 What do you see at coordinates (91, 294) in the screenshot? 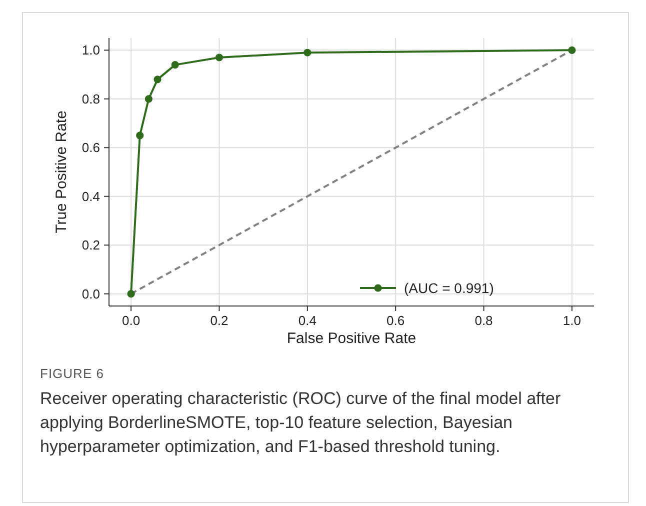
I see `y-tick-label: 0.0` at bounding box center [91, 294].